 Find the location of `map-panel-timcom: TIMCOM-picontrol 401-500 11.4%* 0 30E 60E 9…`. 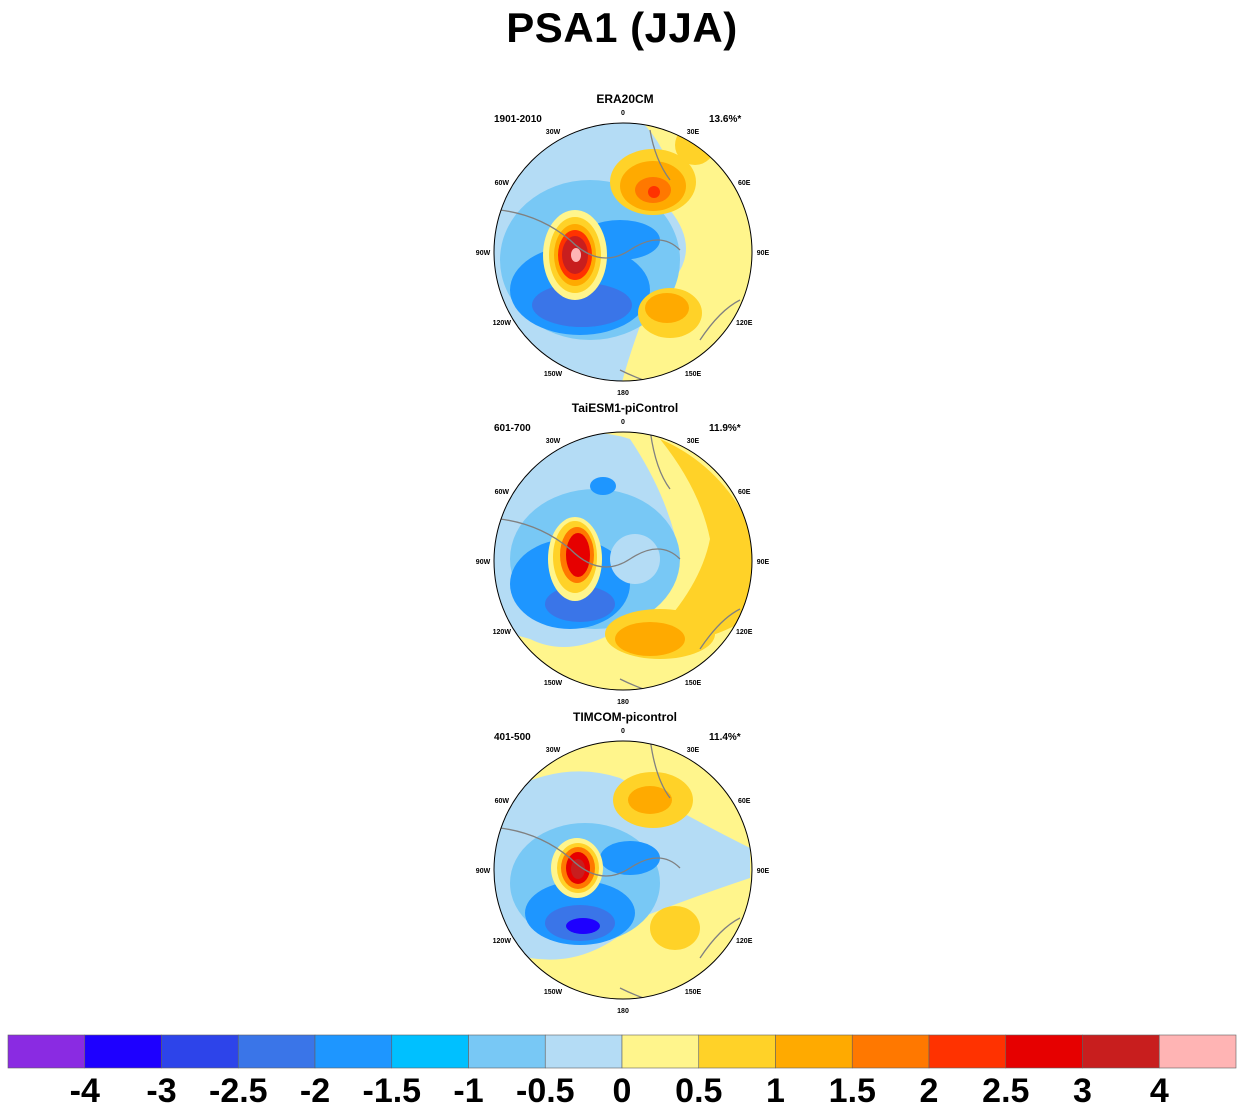

map-panel-timcom: TIMCOM-picontrol 401-500 11.4%* 0 30E 60E 9… is located at coordinates (625, 864).